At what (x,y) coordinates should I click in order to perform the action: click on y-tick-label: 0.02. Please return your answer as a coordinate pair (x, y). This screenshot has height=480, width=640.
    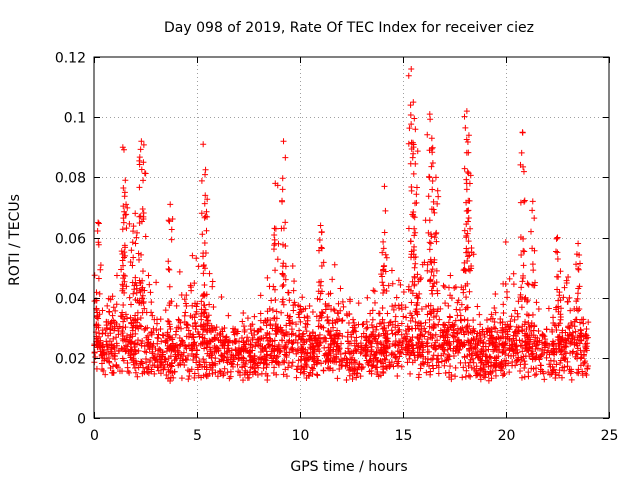
    Looking at the image, I should click on (70, 360).